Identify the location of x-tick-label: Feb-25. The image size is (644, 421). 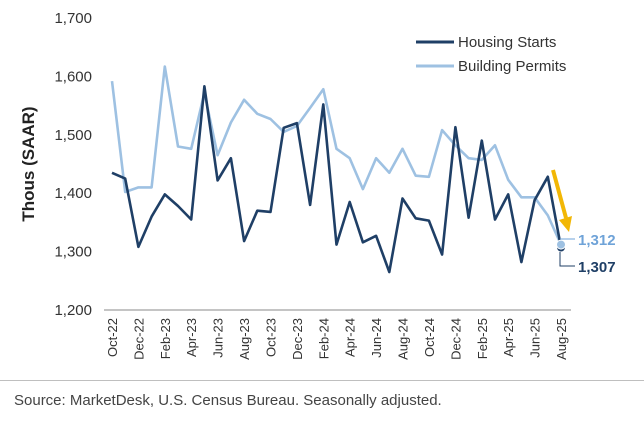
(482, 338).